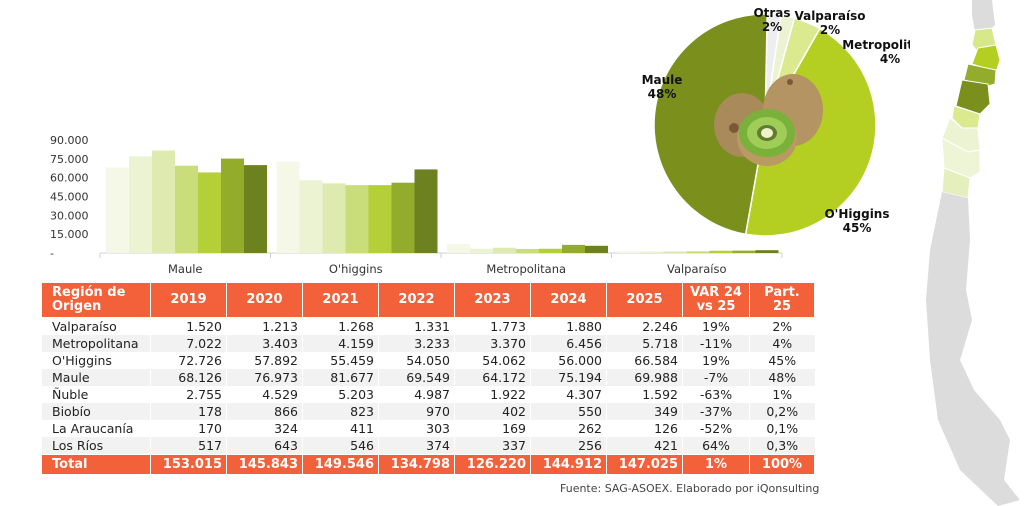  Describe the element at coordinates (264, 394) in the screenshot. I see `value-cell: 4.529` at that location.